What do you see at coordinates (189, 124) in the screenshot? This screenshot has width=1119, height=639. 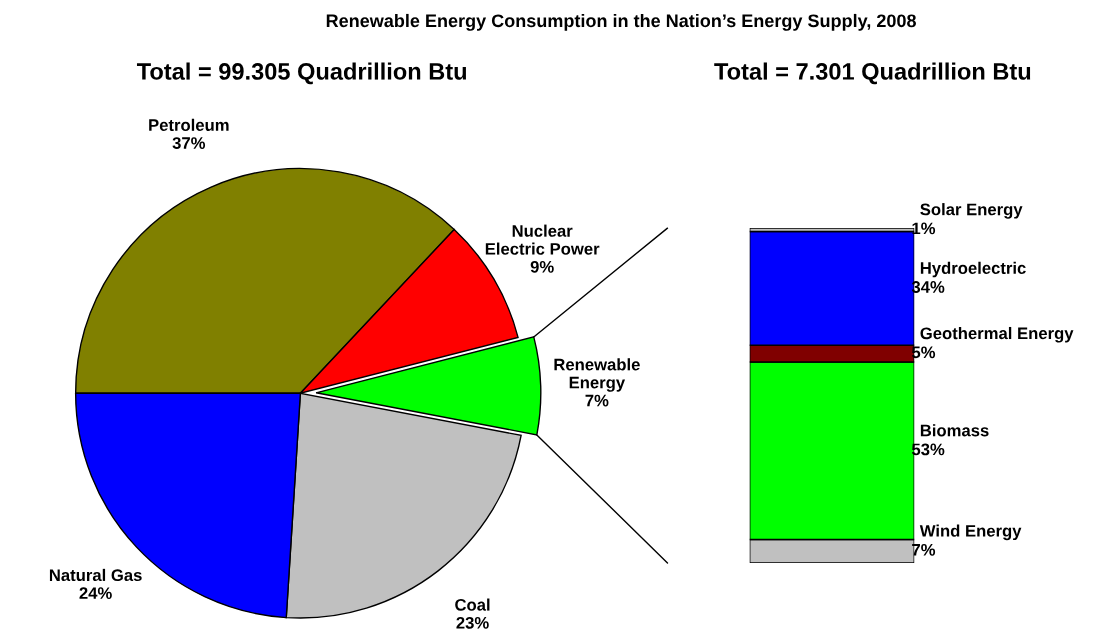 I see `slice-label: Petroleum` at bounding box center [189, 124].